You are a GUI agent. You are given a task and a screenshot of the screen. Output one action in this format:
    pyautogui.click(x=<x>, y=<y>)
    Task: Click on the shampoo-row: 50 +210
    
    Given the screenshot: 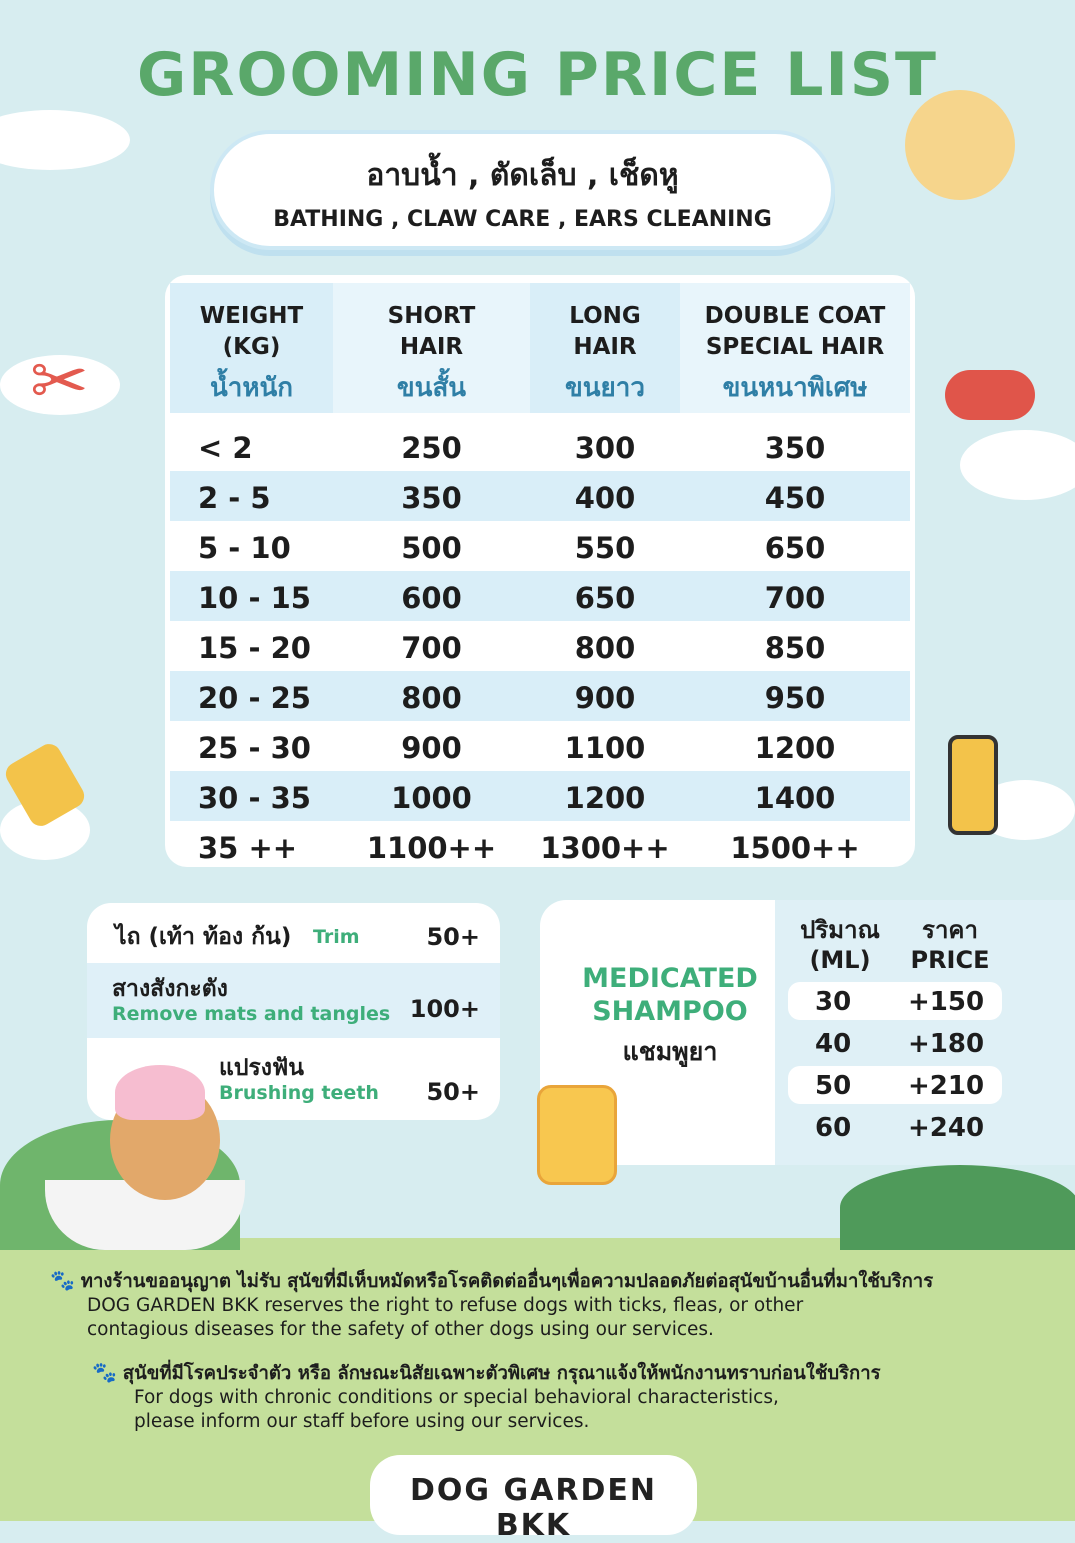 What is the action you would take?
    pyautogui.click(x=895, y=1085)
    